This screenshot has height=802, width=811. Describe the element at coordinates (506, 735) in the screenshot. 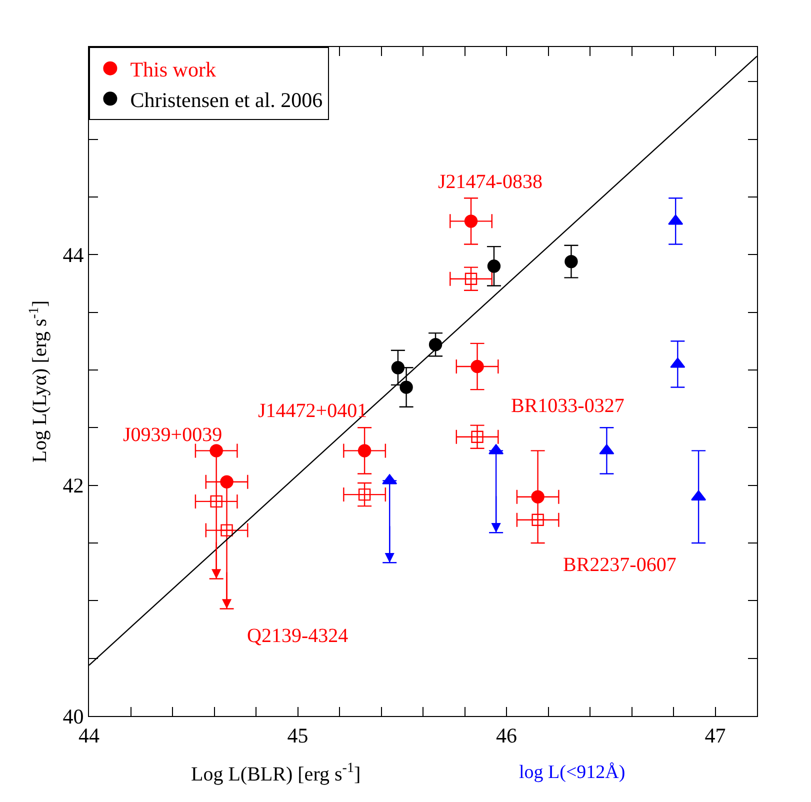

I see `x-tick-label: 46` at that location.